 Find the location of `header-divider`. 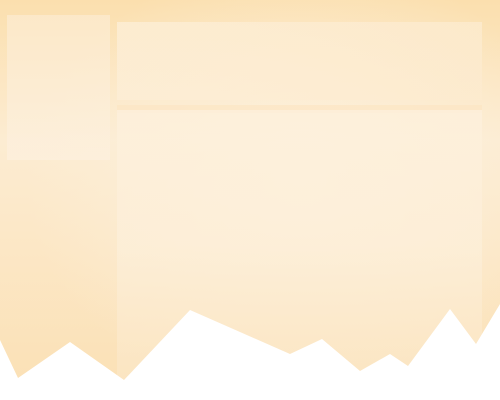

header-divider is located at coordinates (299, 106).